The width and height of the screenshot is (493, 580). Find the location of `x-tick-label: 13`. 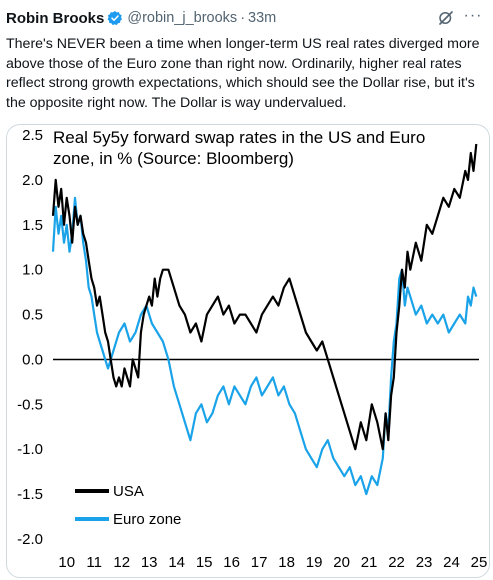

x-tick-label: 13 is located at coordinates (149, 562).